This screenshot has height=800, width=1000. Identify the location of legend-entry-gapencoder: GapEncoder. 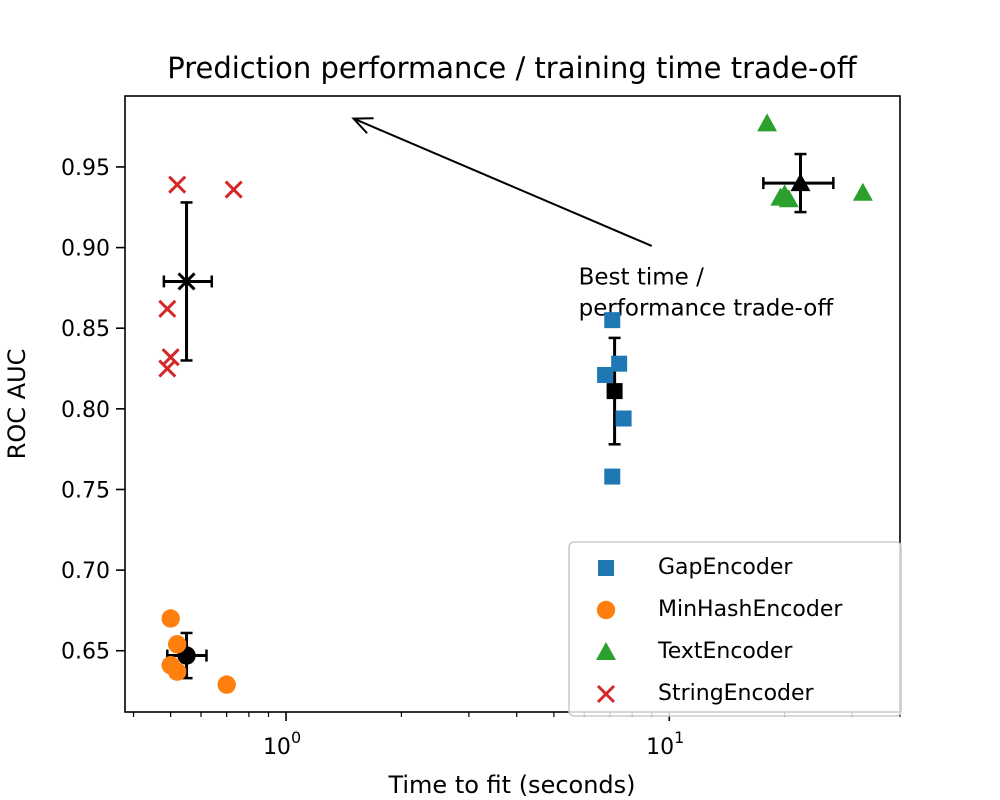
(695, 567).